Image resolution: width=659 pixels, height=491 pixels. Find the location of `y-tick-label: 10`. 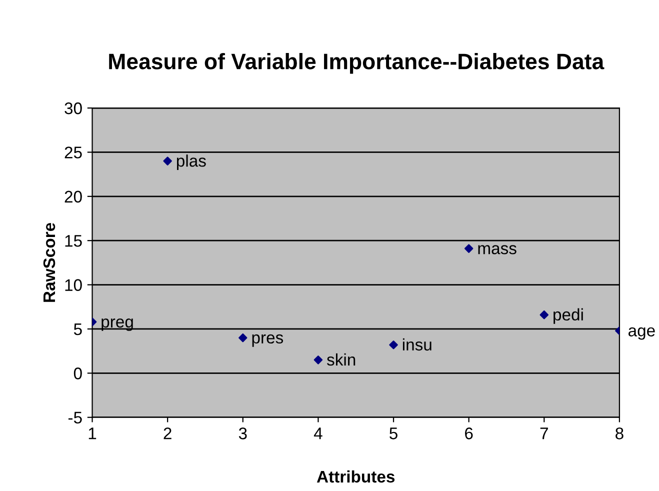

y-tick-label: 10 is located at coordinates (73, 285).